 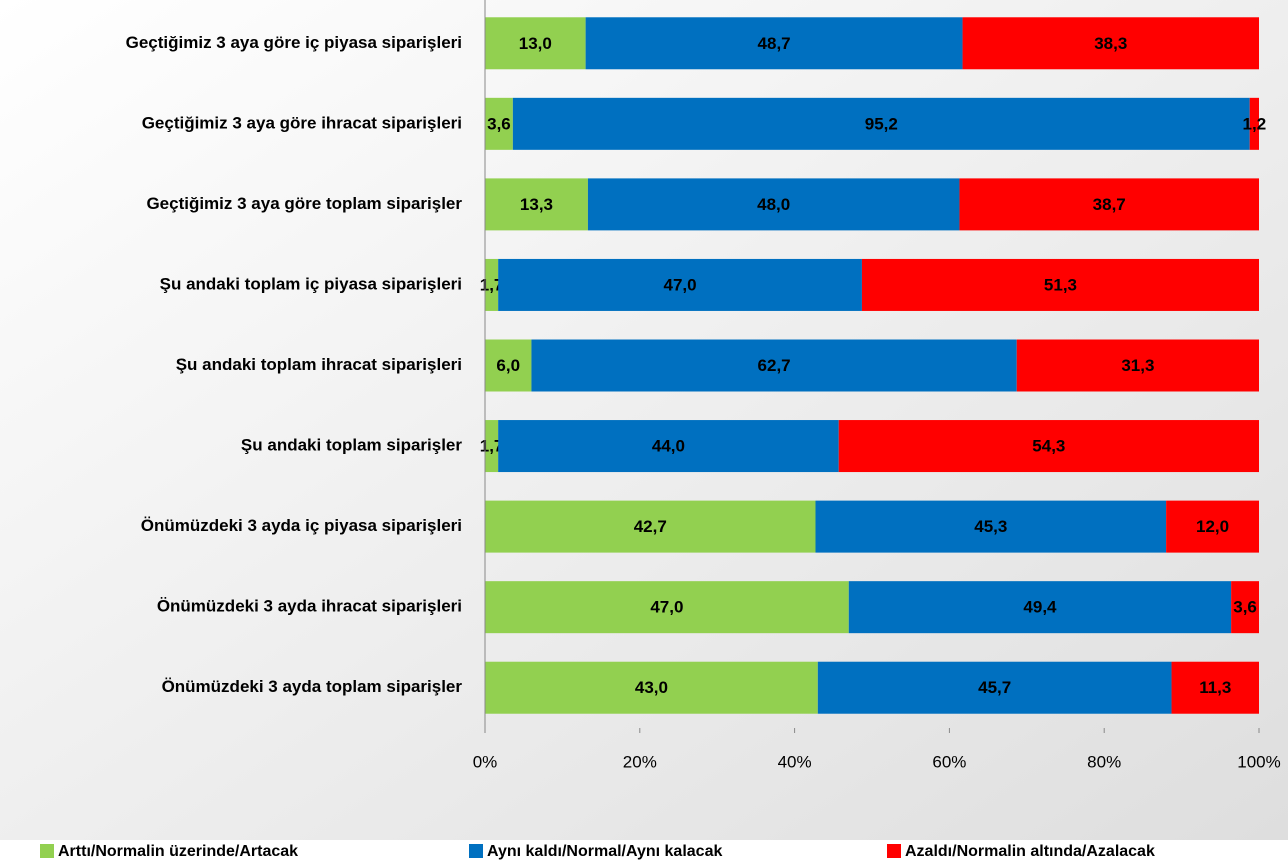 What do you see at coordinates (351, 445) in the screenshot?
I see `y-tick-label: Şu andaki toplam siparişler` at bounding box center [351, 445].